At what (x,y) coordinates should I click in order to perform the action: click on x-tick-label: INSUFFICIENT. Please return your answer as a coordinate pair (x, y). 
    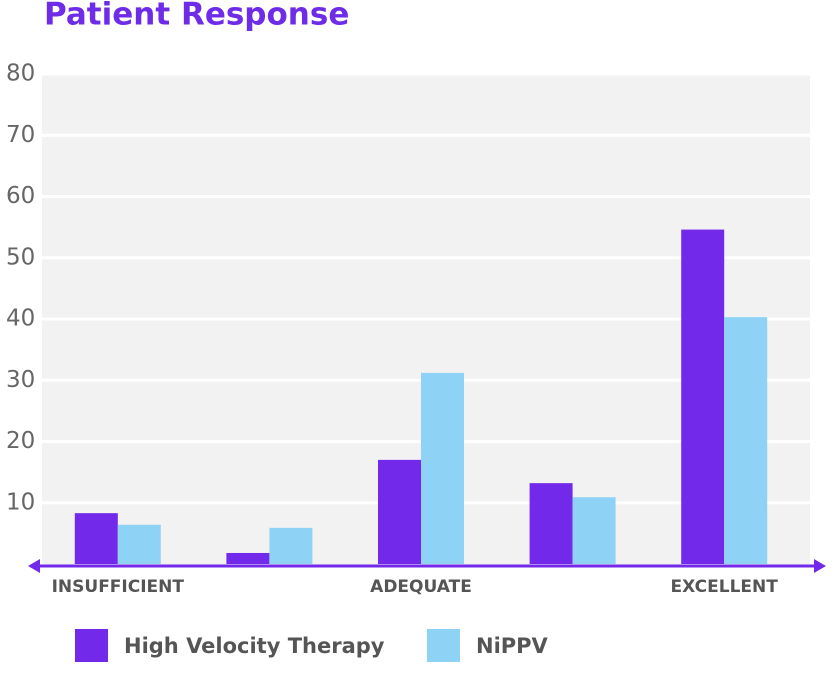
    Looking at the image, I should click on (118, 587).